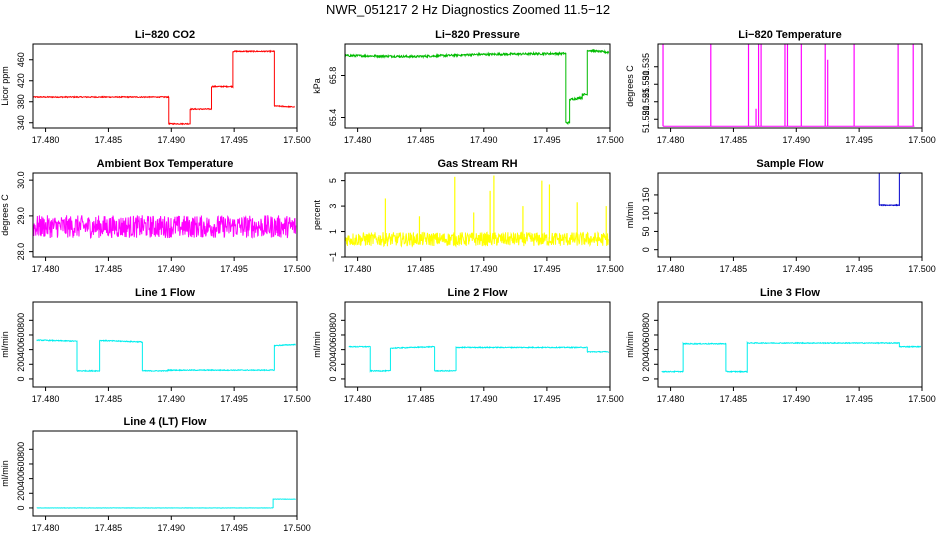 The image size is (936, 540). Describe the element at coordinates (646, 119) in the screenshot. I see `y-tick-label: 51.520` at that location.